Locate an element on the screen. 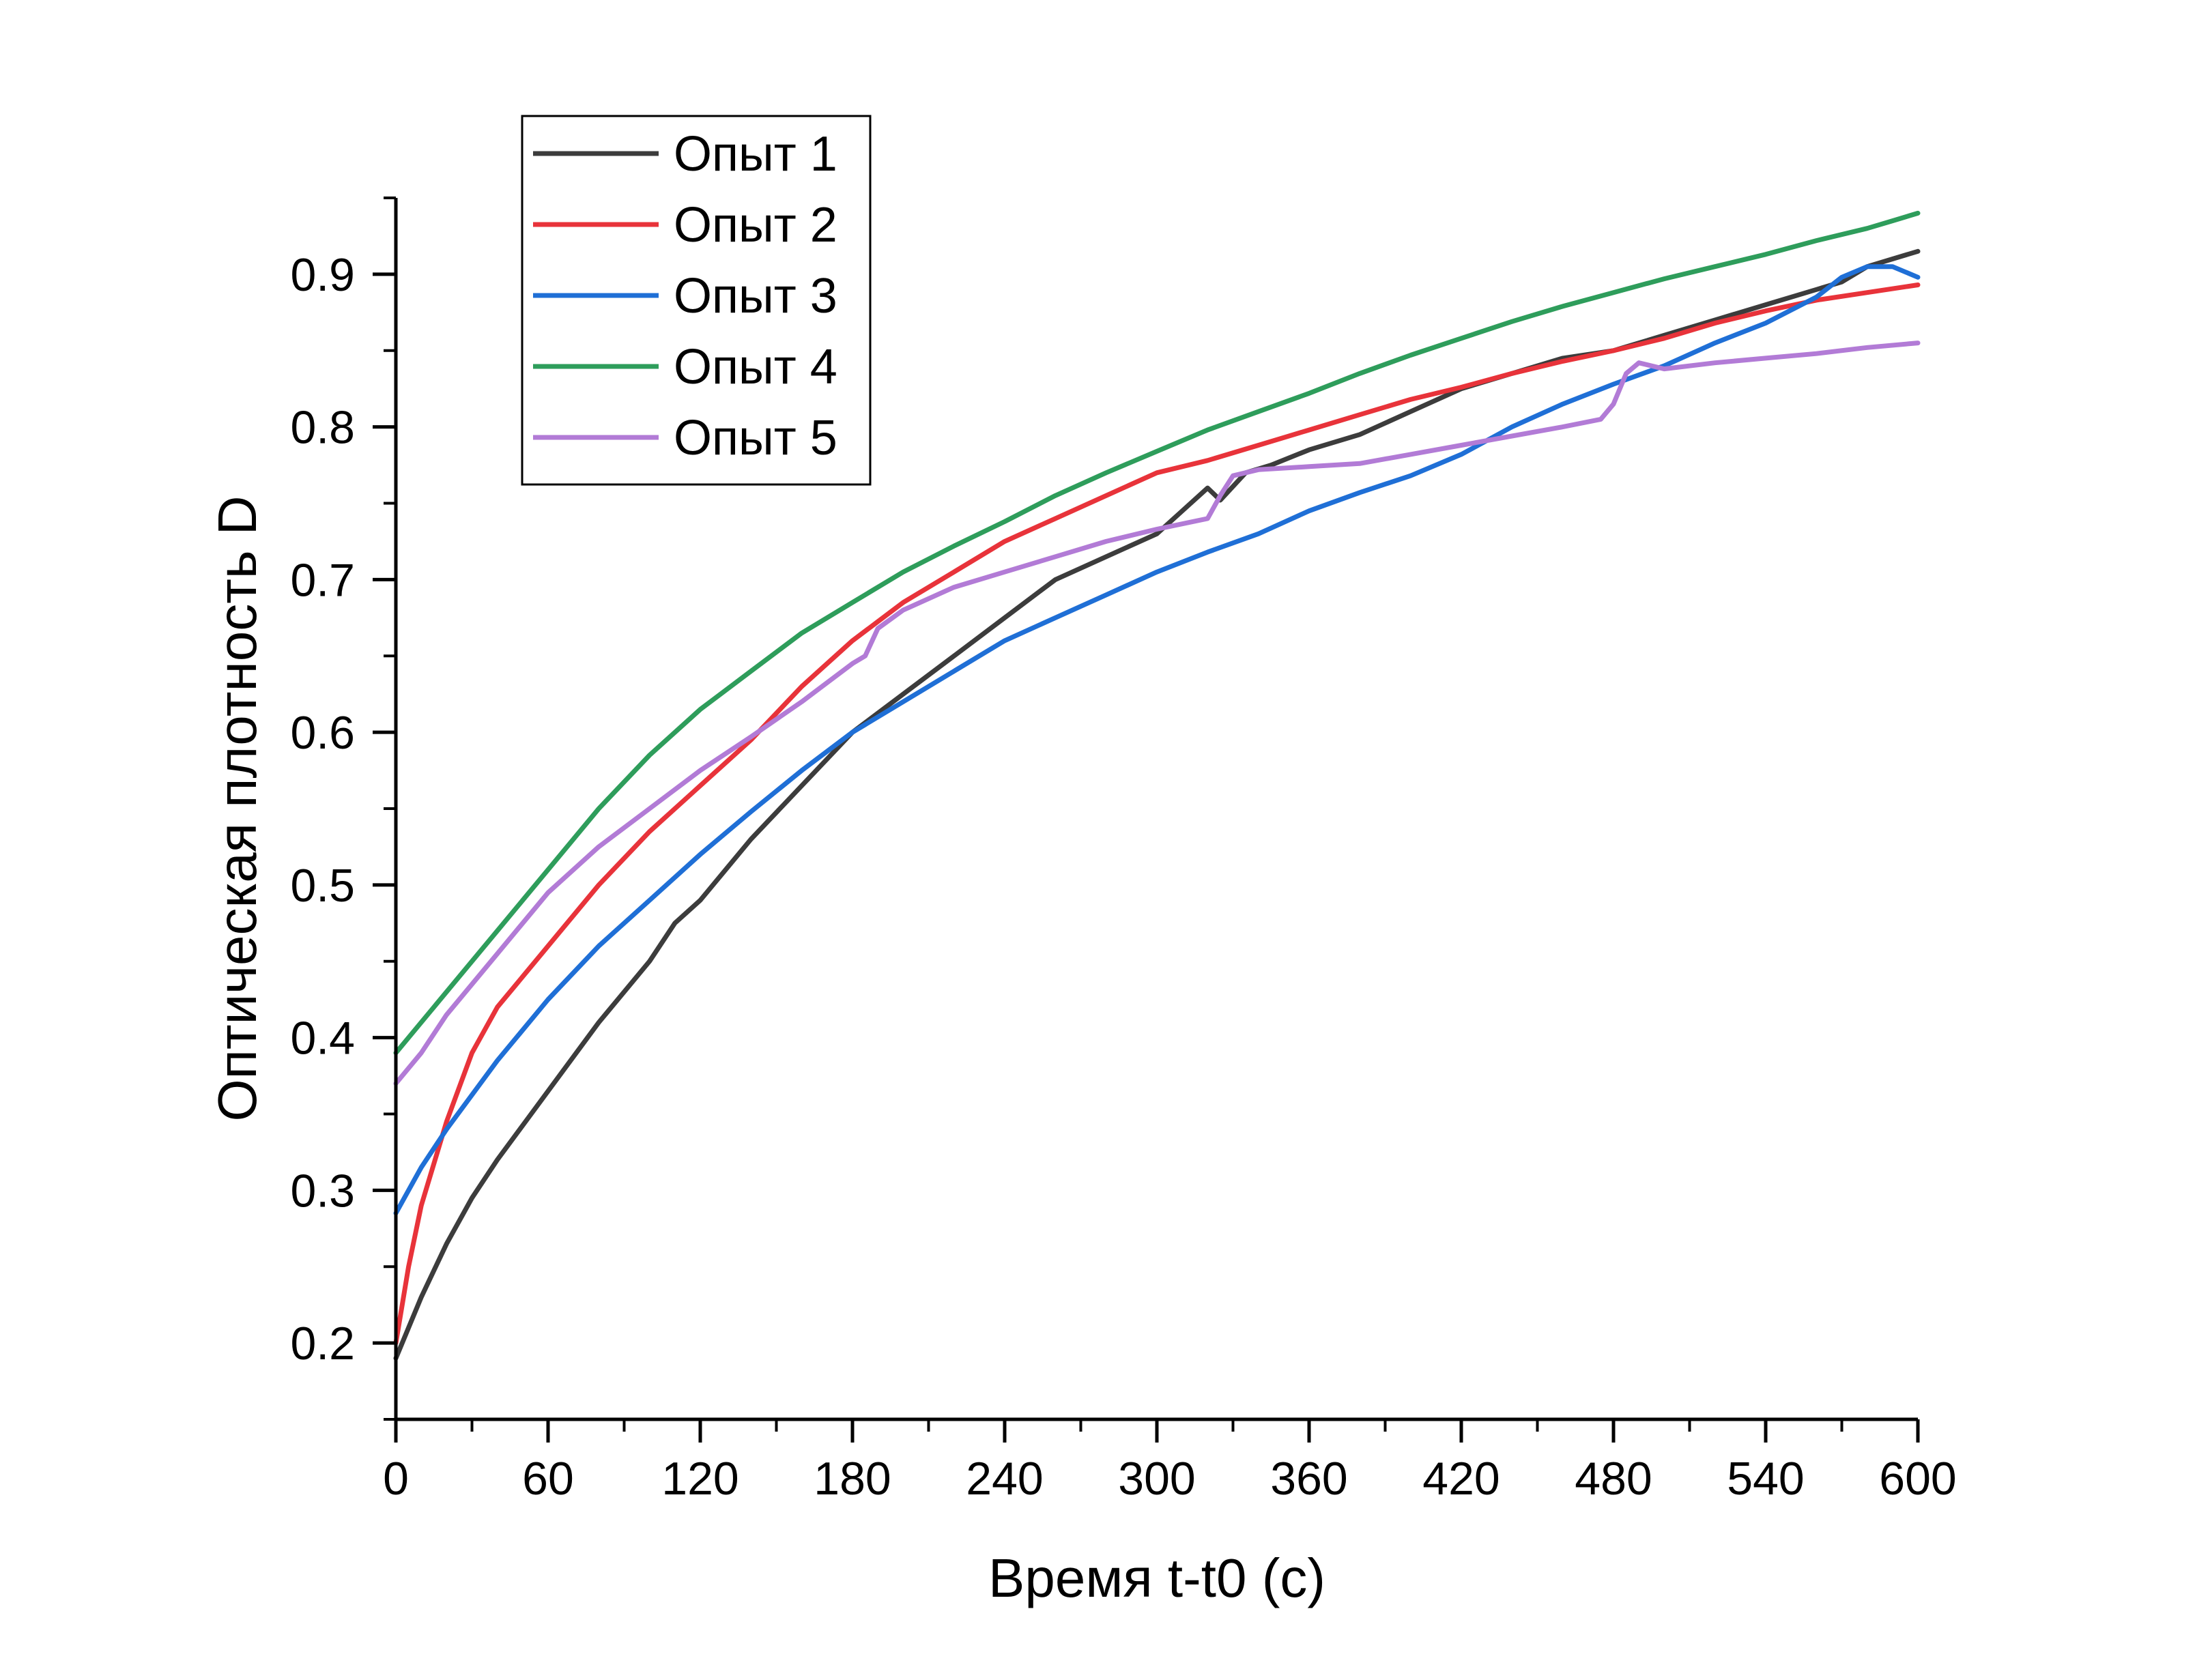 Image resolution: width=2195 pixels, height=1680 pixels. legend-label-4: Опыт 4 is located at coordinates (756, 367).